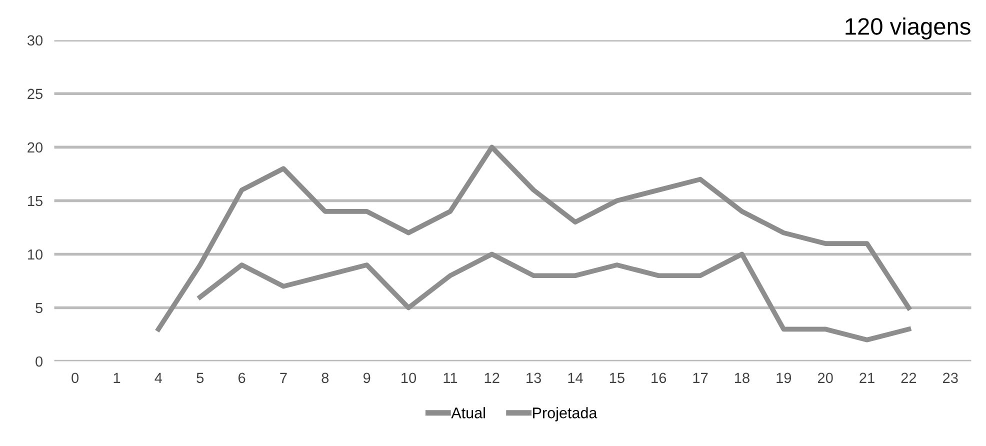 This screenshot has width=986, height=446. What do you see at coordinates (742, 378) in the screenshot?
I see `x-tick-label: 18` at bounding box center [742, 378].